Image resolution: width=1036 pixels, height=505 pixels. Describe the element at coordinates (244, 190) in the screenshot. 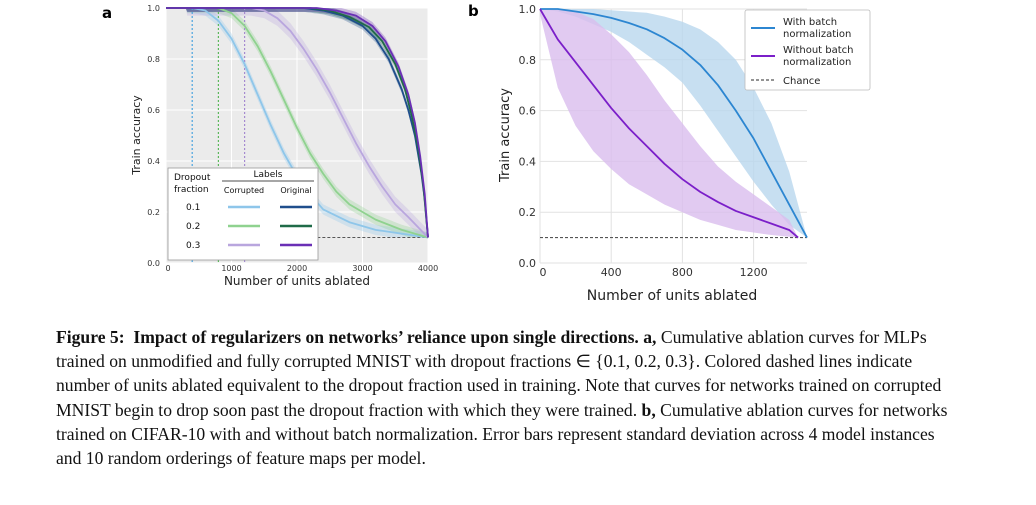

I see `legend-col-corrupted: Corrupted` at that location.